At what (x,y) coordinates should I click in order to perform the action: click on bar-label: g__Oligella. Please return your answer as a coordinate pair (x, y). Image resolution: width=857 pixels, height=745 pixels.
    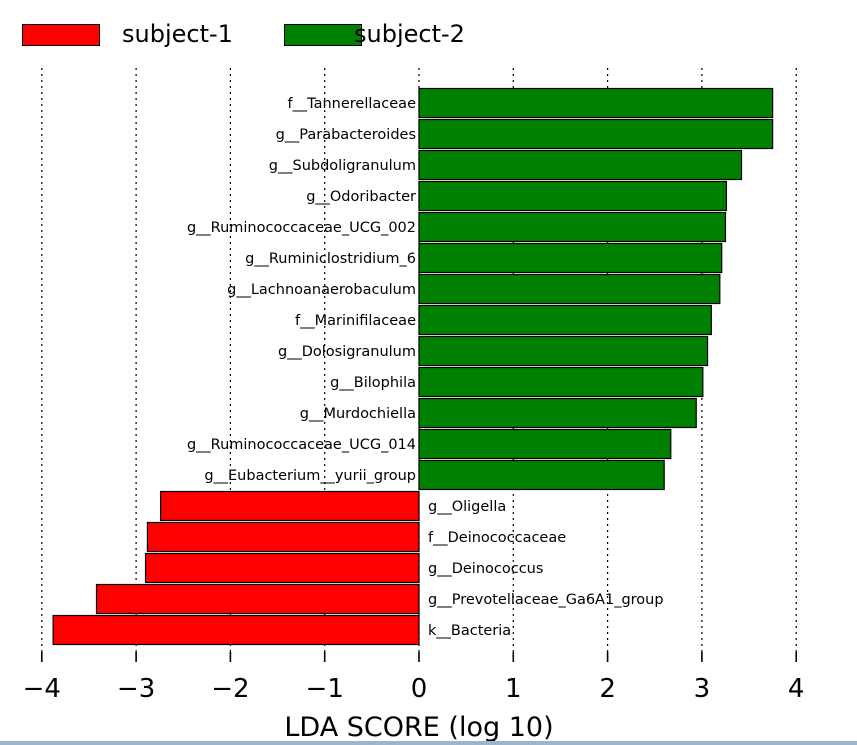
    Looking at the image, I should click on (467, 507).